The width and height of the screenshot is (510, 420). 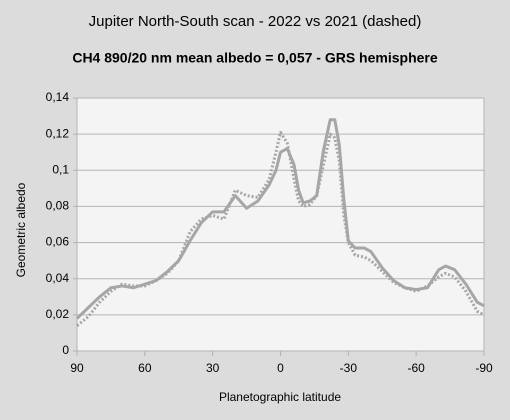 I want to click on x-axis-label: Planetographic latitude, so click(x=280, y=397).